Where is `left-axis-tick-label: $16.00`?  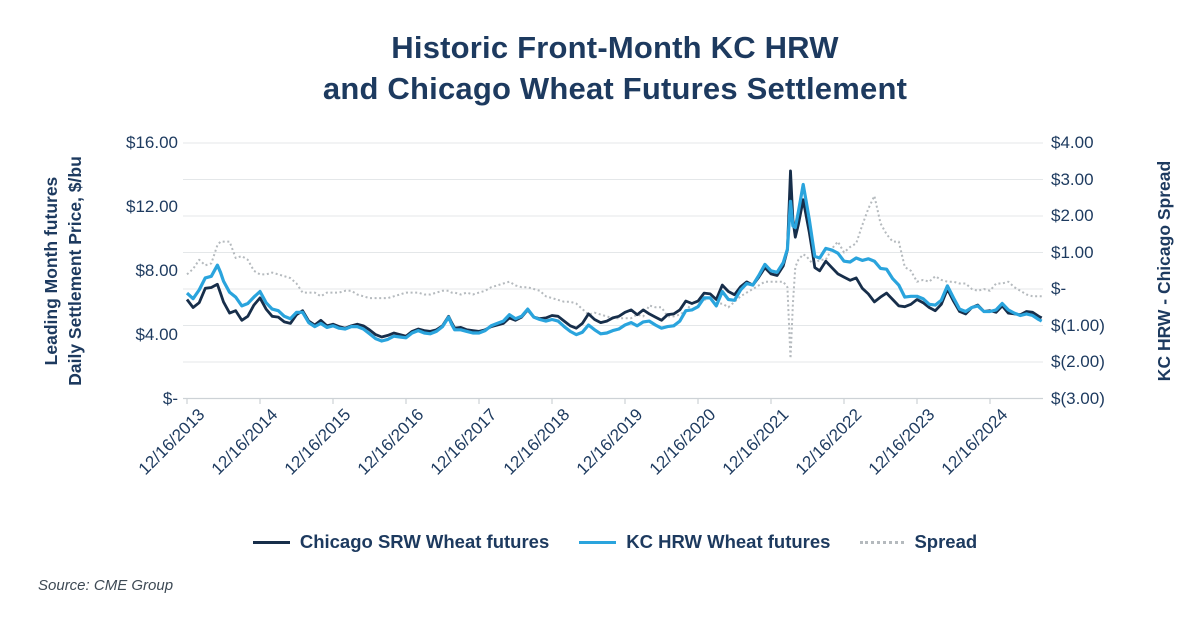
left-axis-tick-label: $16.00 is located at coordinates (152, 142).